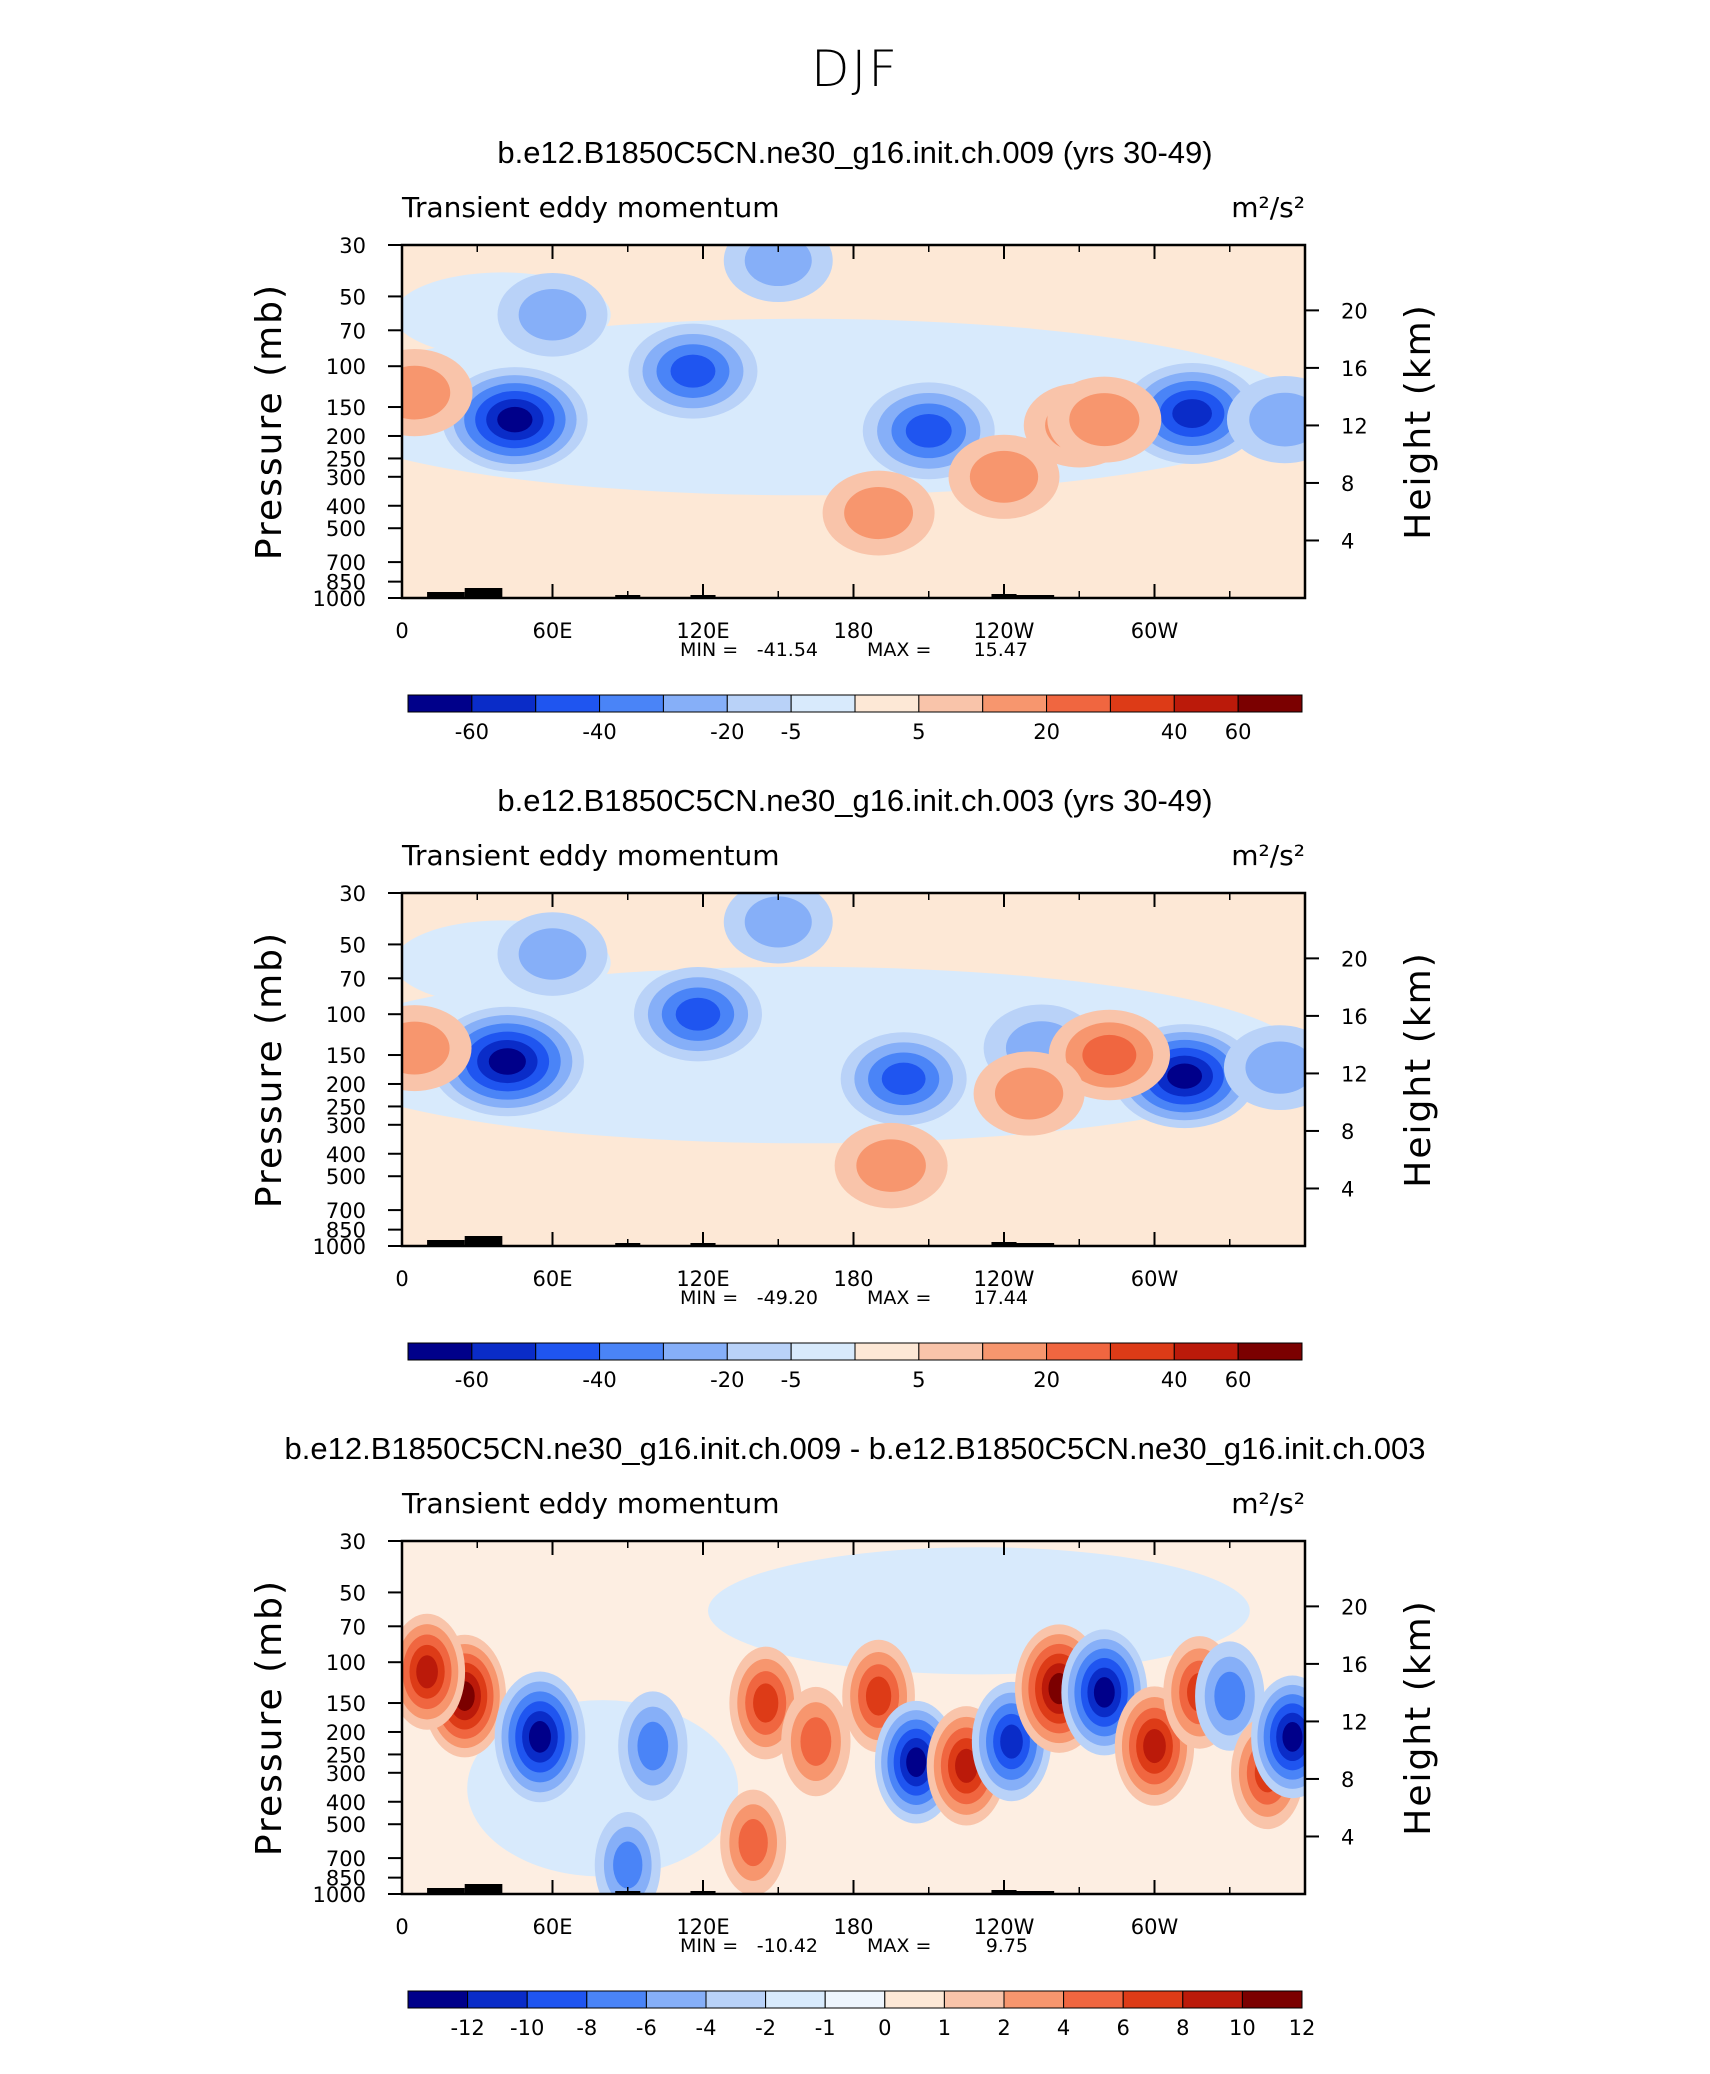  Describe the element at coordinates (1354, 1665) in the screenshot. I see `y-right-tick-label: 16` at that location.